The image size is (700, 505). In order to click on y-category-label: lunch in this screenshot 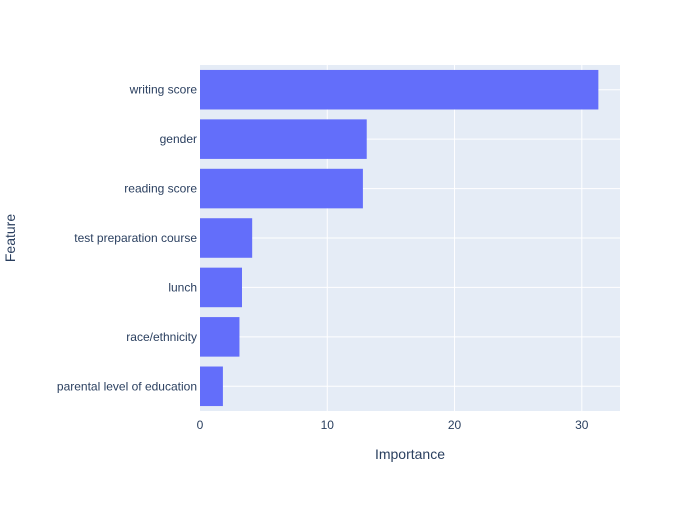, I will do `click(182, 287)`.